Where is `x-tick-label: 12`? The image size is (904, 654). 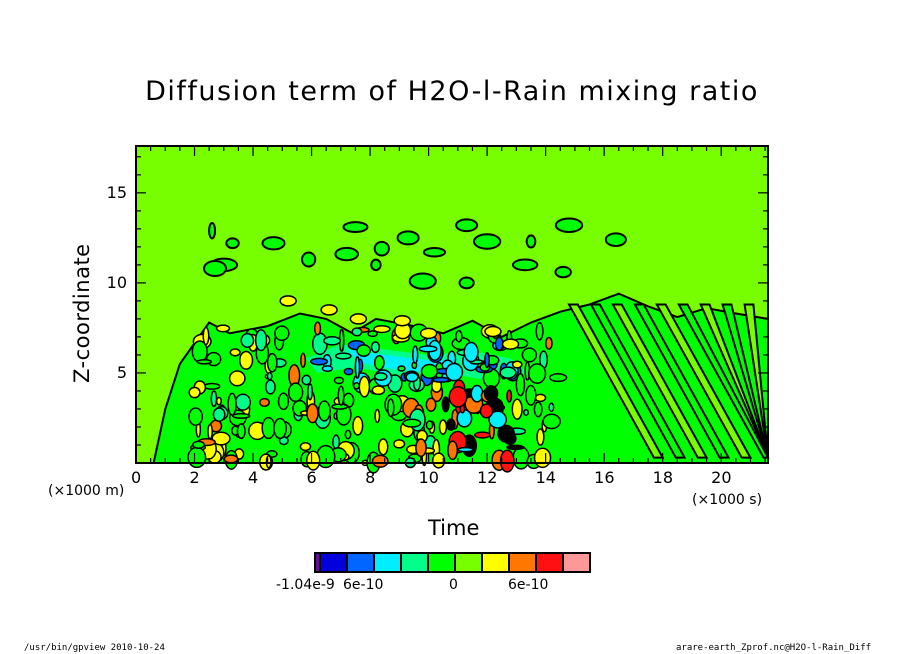 x-tick-label: 12 is located at coordinates (487, 477).